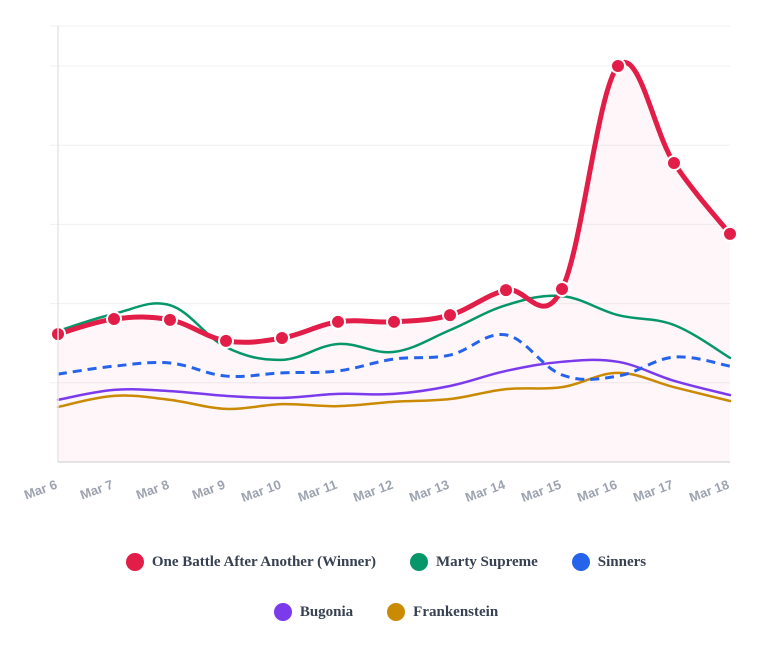 The width and height of the screenshot is (772, 654). What do you see at coordinates (653, 491) in the screenshot?
I see `x-tick-label: Mar 17` at bounding box center [653, 491].